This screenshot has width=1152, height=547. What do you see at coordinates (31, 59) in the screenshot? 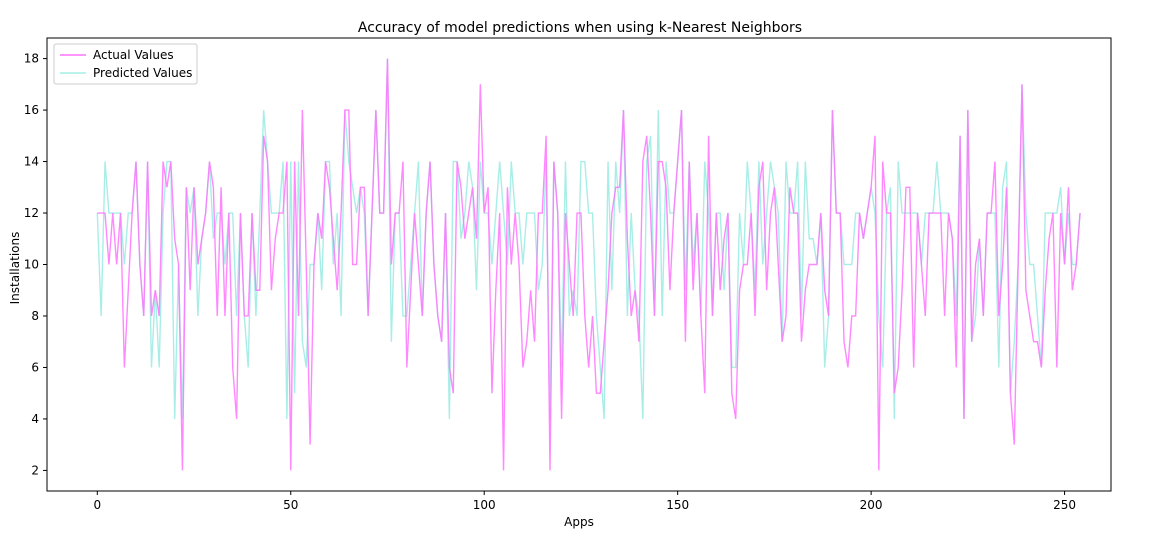
I see `y-tick-label: 18` at bounding box center [31, 59].